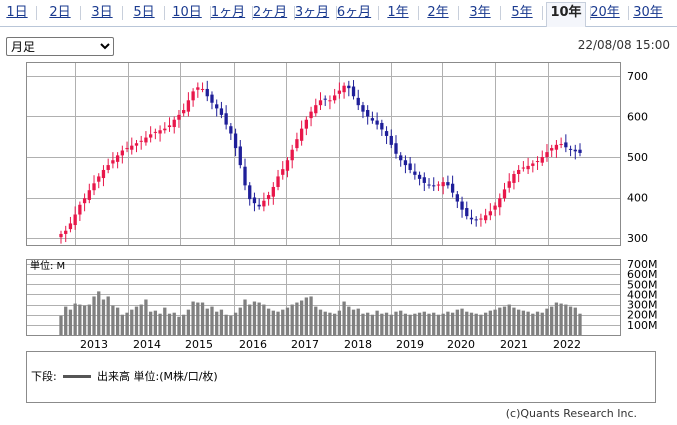  Describe the element at coordinates (642, 284) in the screenshot. I see `volume-tick-label: 500M` at that location.